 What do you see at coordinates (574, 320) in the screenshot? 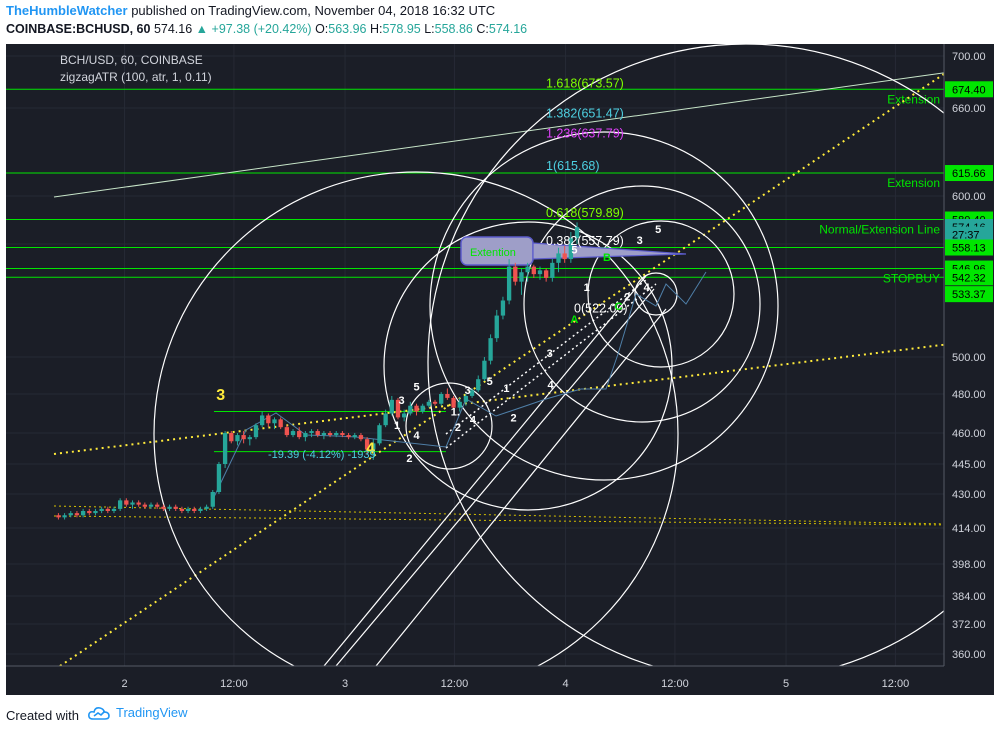
I see `wave-label: A` at bounding box center [574, 320].